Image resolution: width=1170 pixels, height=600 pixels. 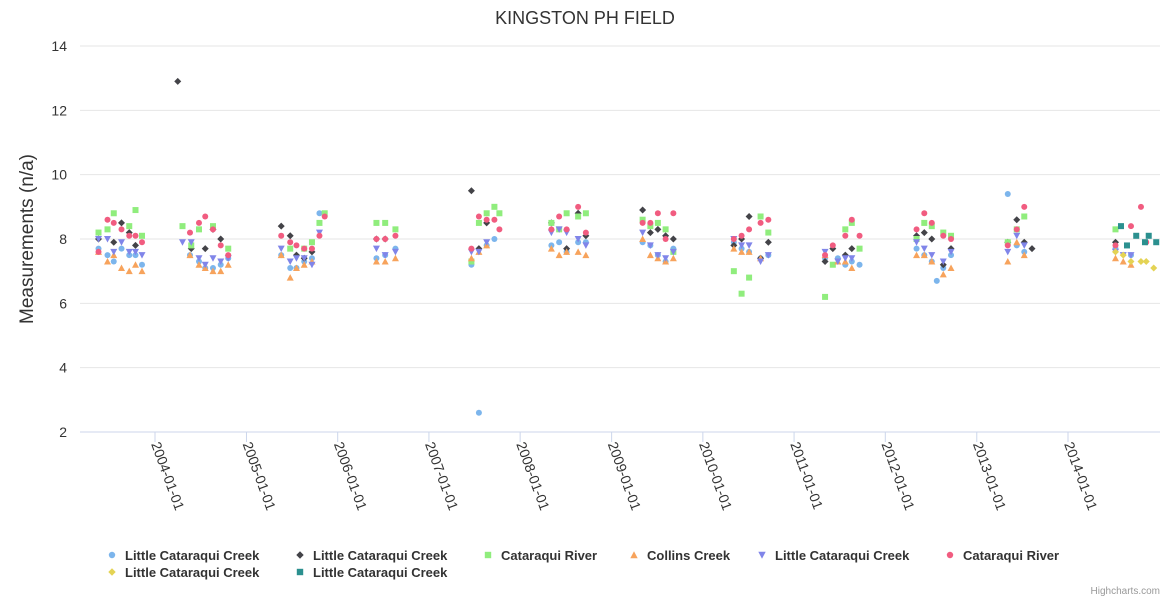 What do you see at coordinates (680, 555) in the screenshot?
I see `legend-item: Collins Creek` at bounding box center [680, 555].